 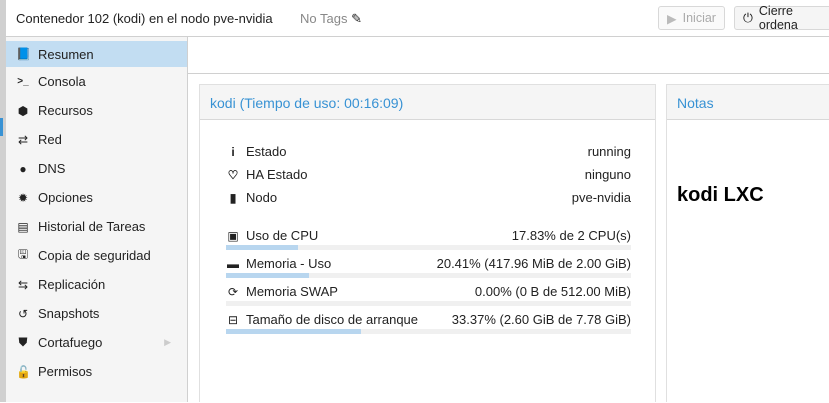 I want to click on info-label: Estado, so click(x=266, y=151).